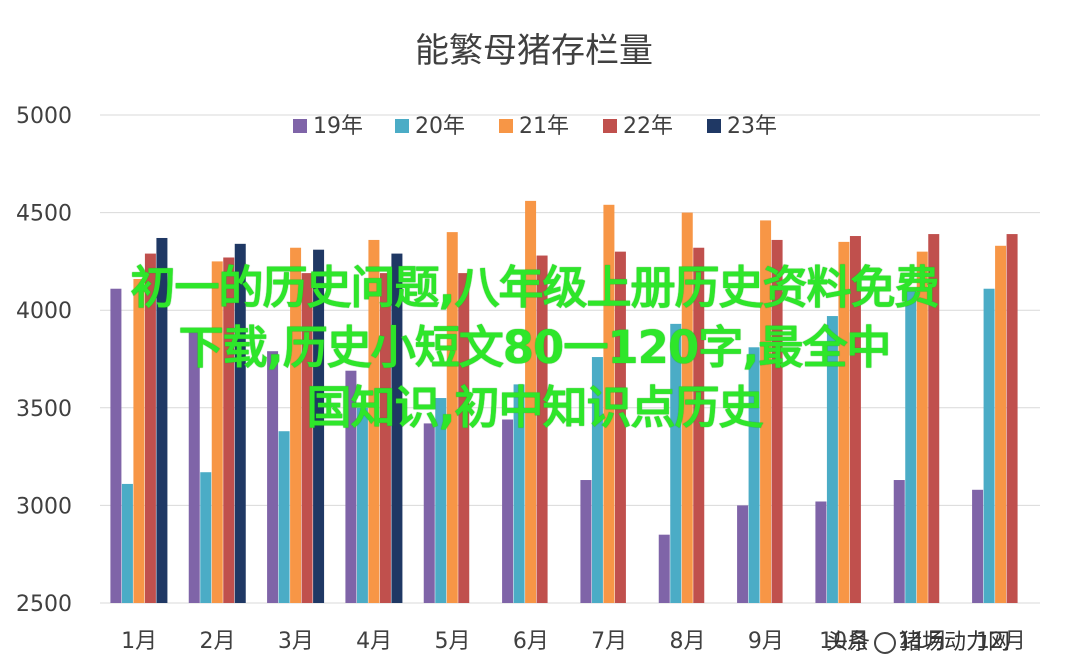 The height and width of the screenshot is (671, 1069). Describe the element at coordinates (955, 642) in the screenshot. I see `watermark-handle: 猪场动力网` at that location.